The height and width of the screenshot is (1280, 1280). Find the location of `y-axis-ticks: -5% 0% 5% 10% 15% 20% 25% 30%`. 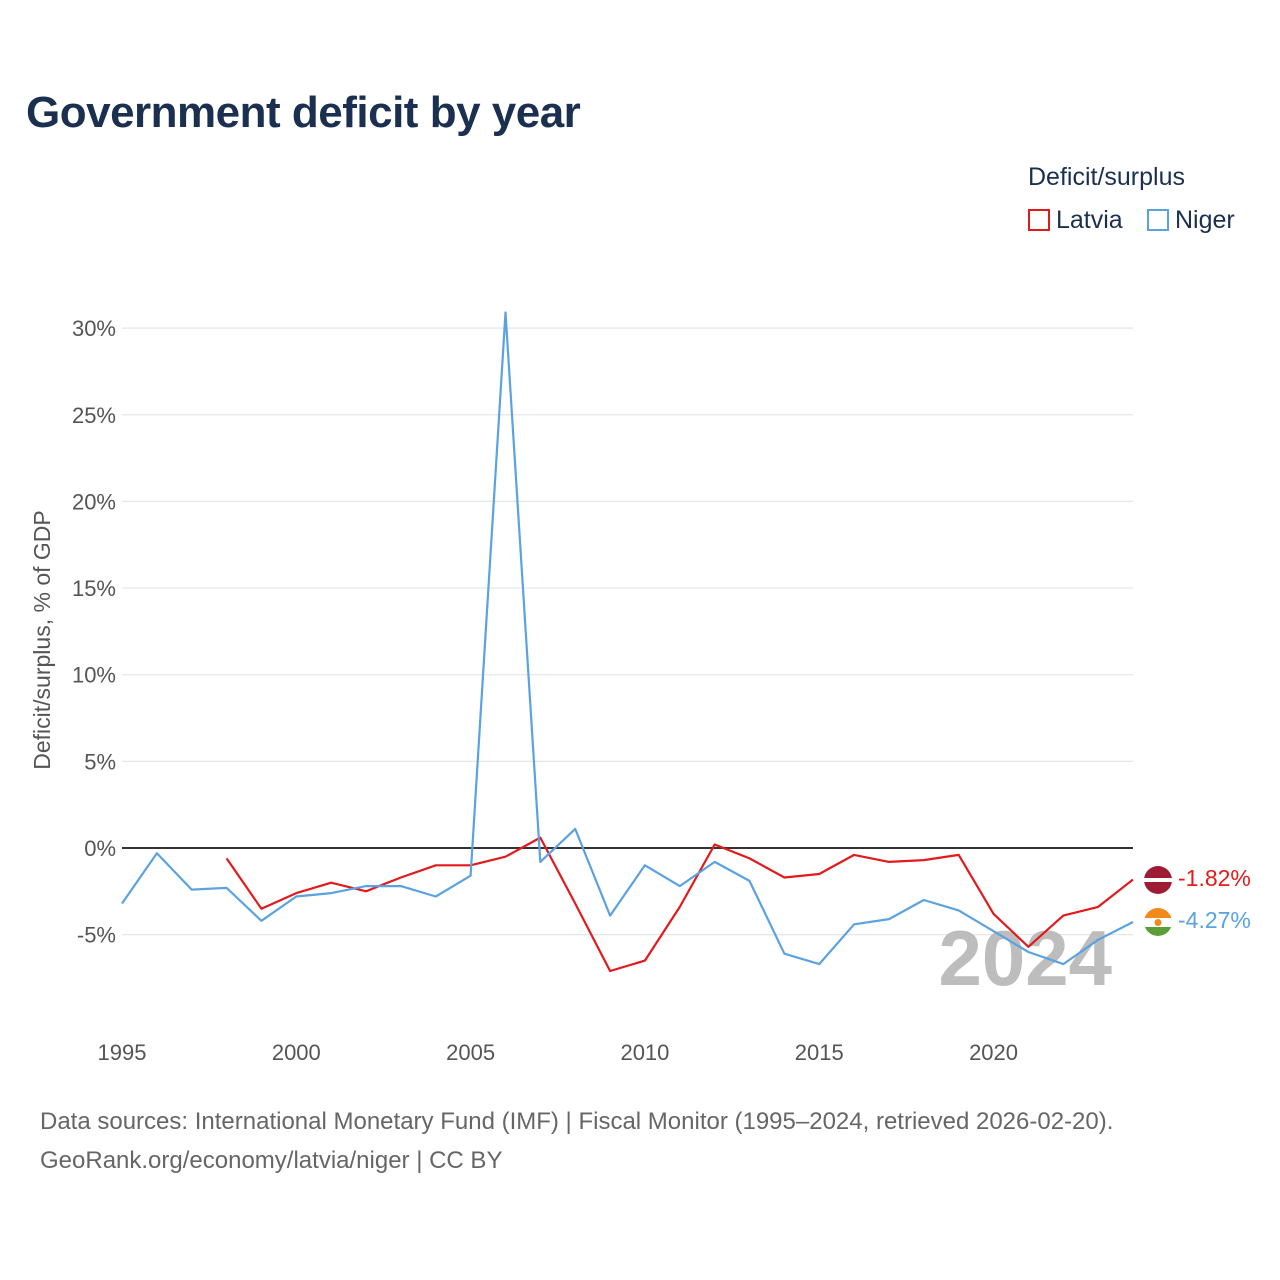

y-axis-ticks: -5% 0% 5% 10% 15% 20% 25% 30% is located at coordinates (94, 632).